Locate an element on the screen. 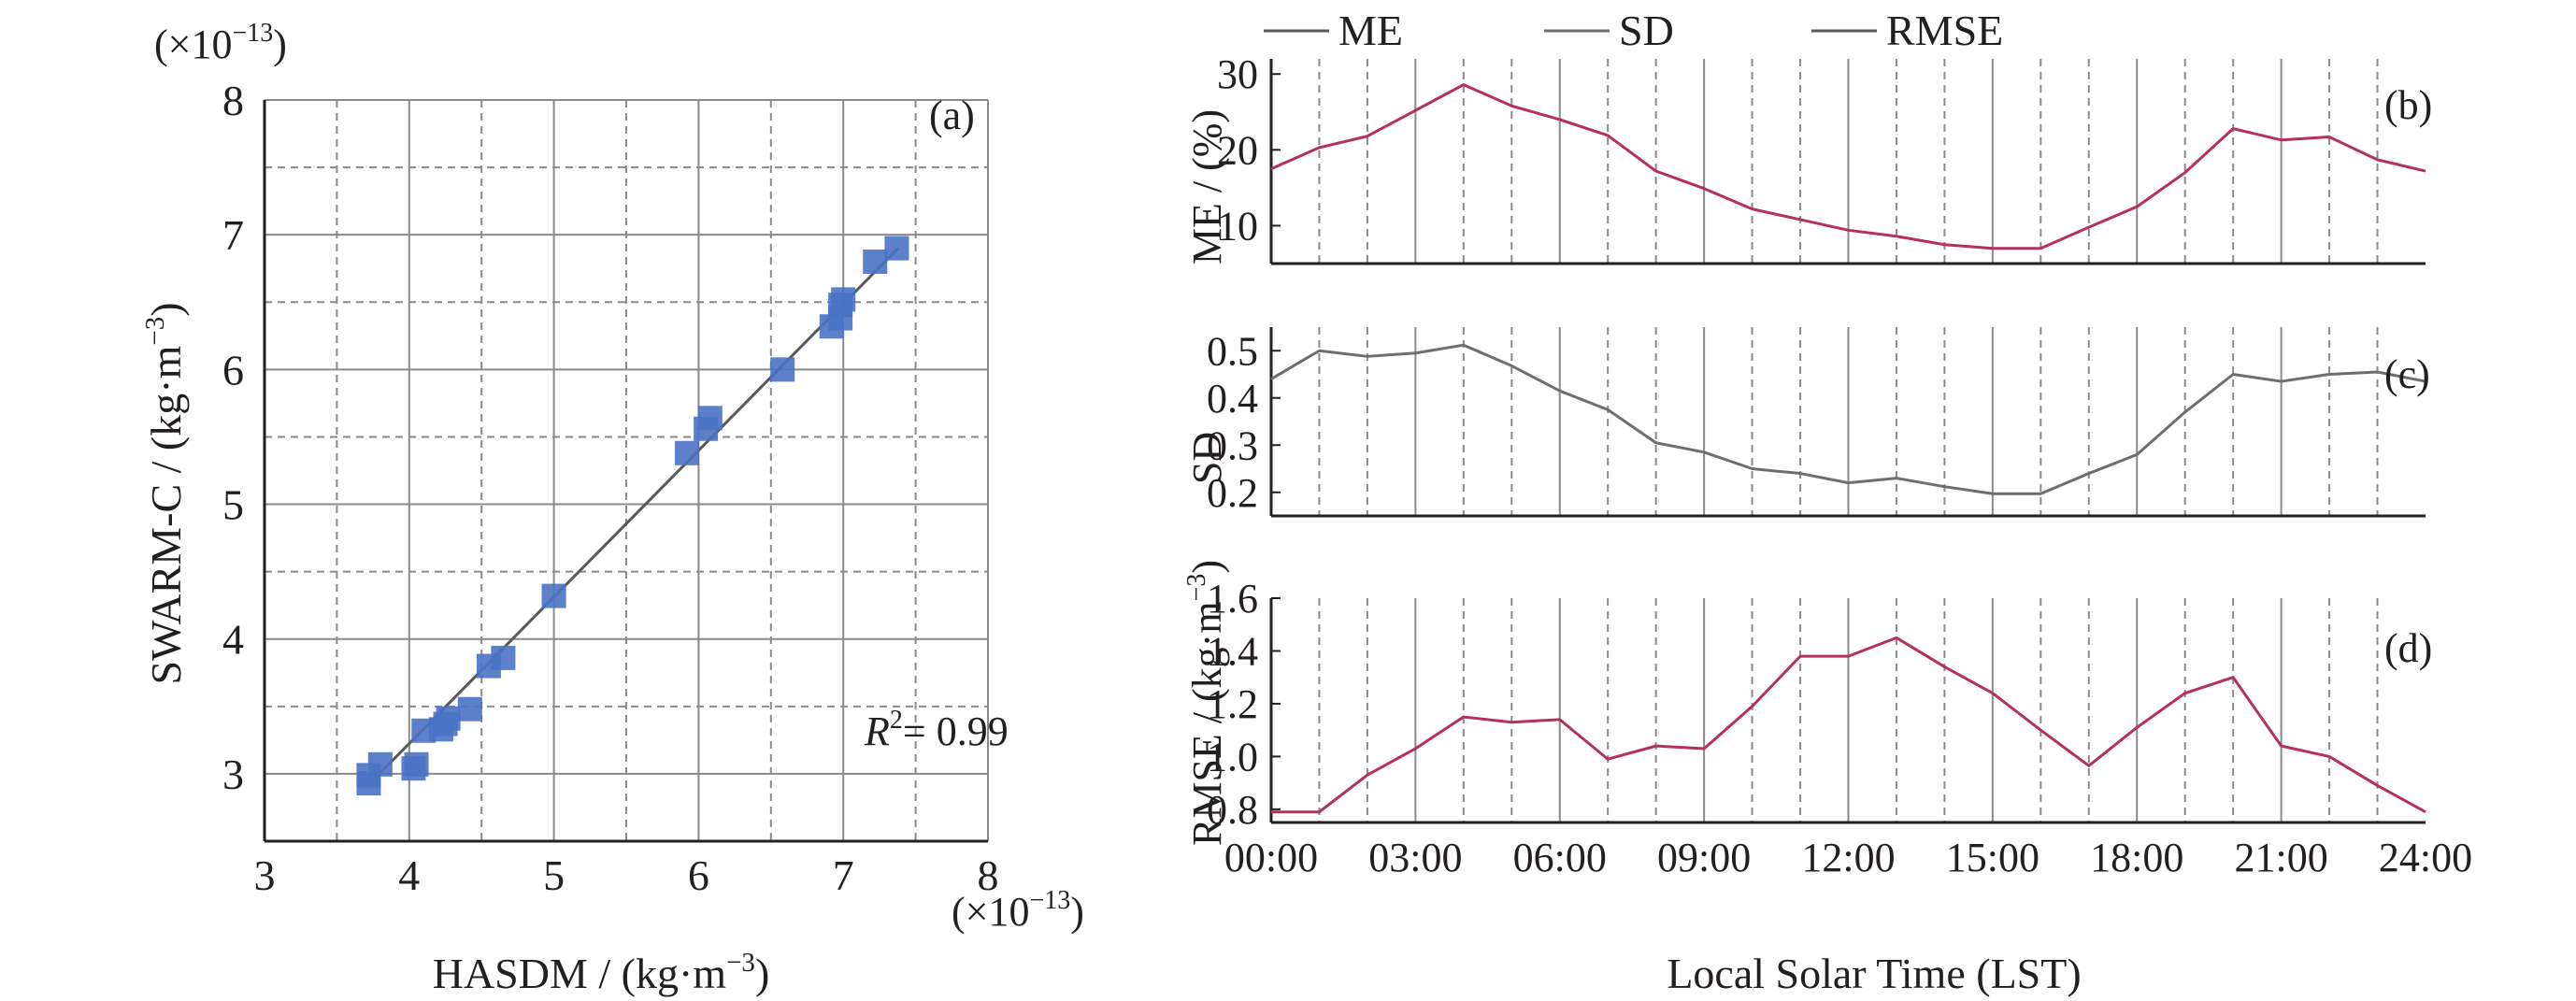  d-y-axis-label: RMSE / (kg·m−3) is located at coordinates (1206, 703).